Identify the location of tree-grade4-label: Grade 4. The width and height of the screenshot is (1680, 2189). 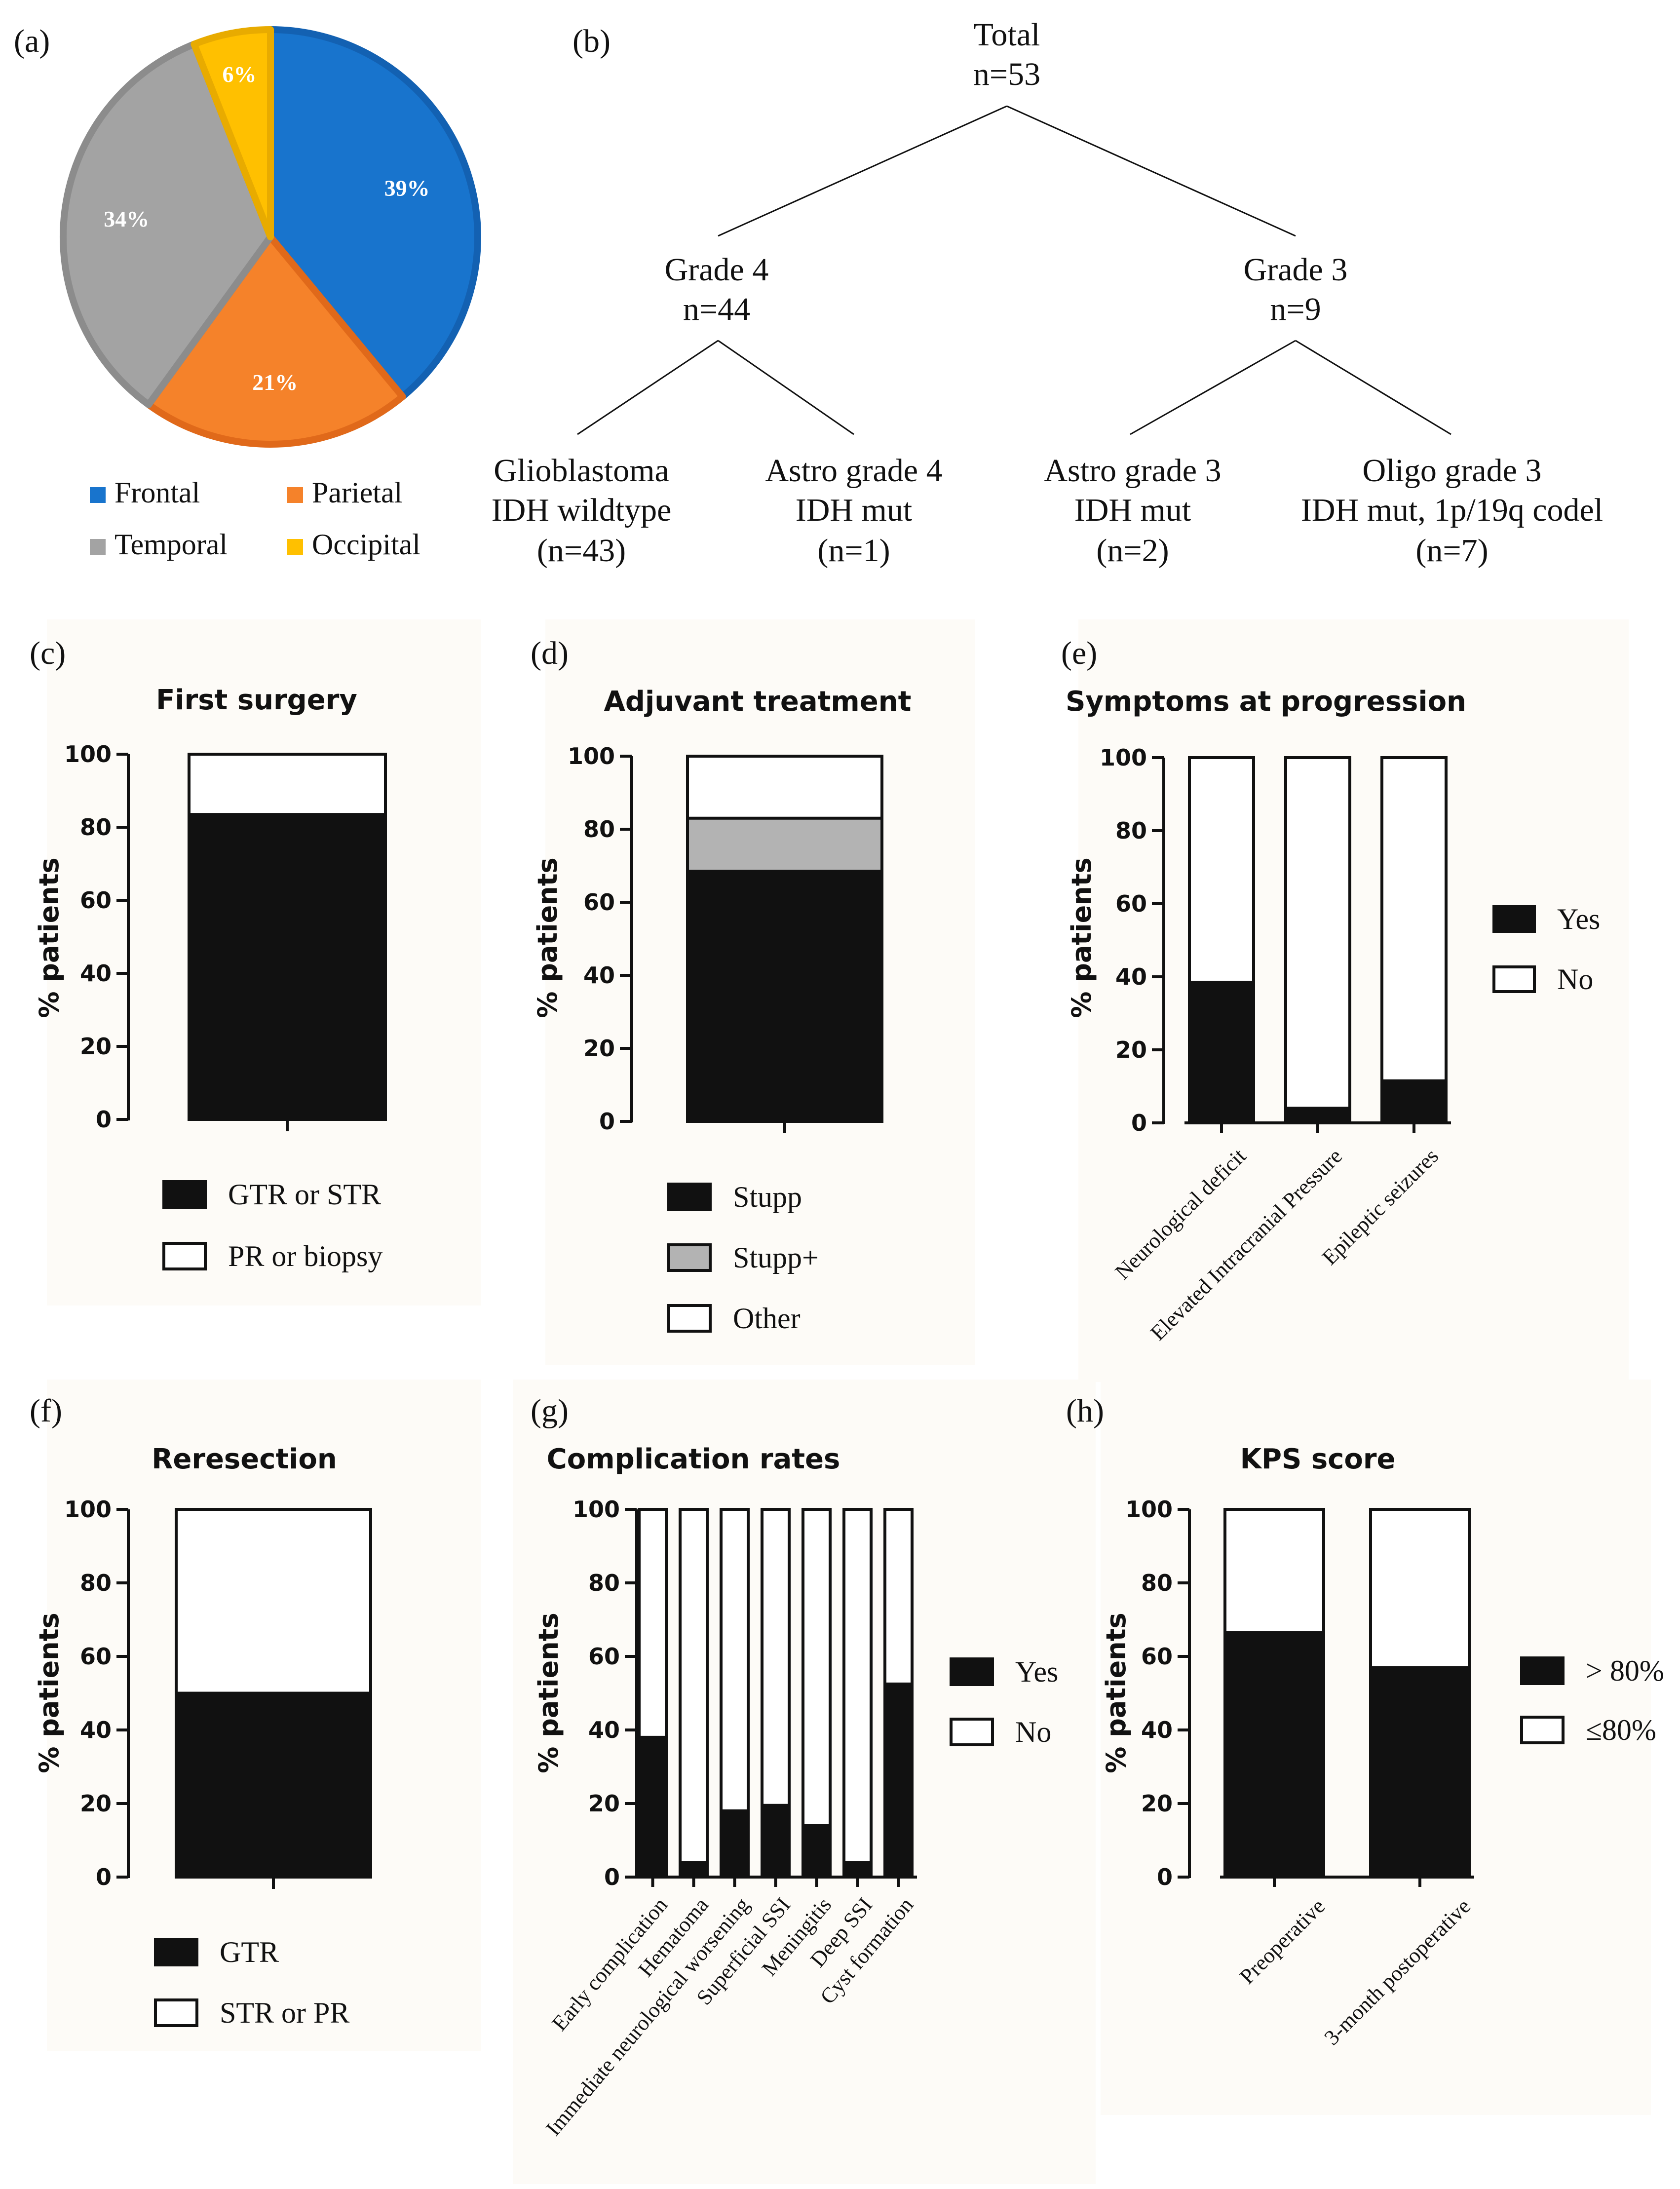
(717, 270).